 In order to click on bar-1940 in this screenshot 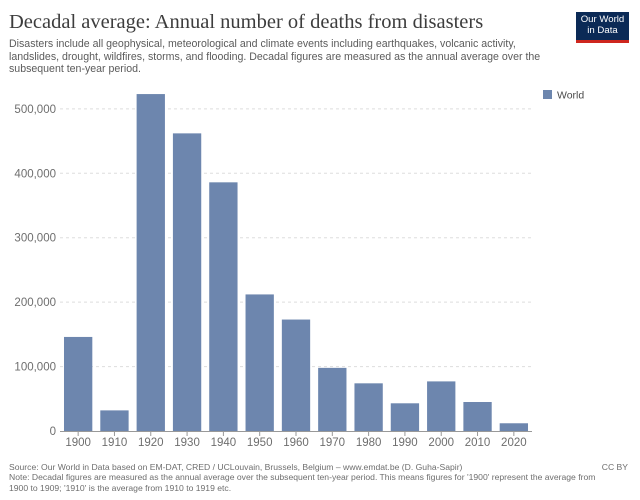, I will do `click(223, 306)`.